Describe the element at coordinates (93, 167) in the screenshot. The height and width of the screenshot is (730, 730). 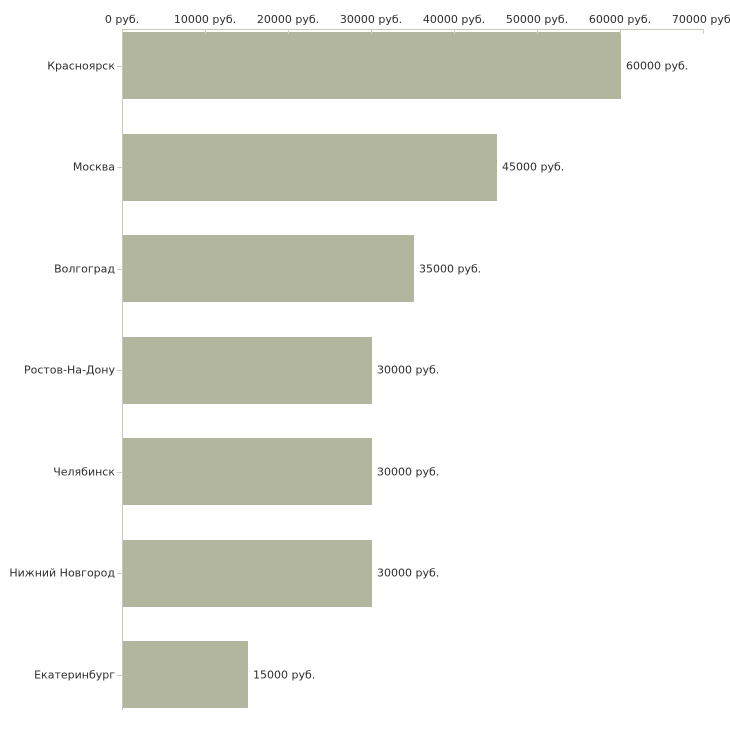
I see `category-label: Москва` at that location.